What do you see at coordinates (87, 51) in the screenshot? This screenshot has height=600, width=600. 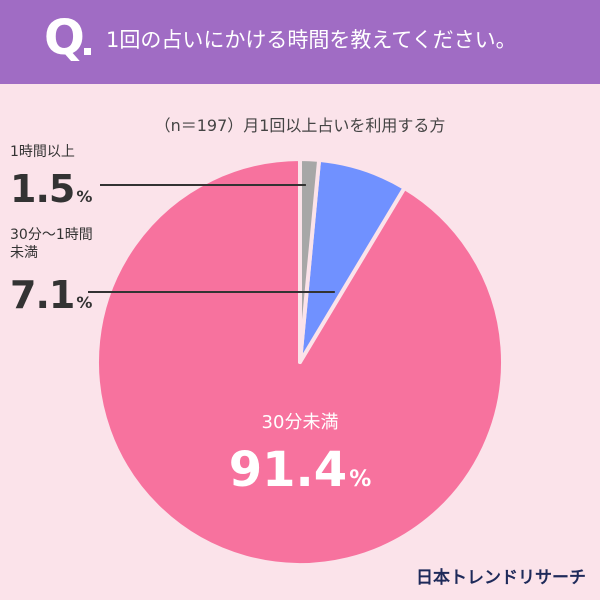 I see `q-dot-icon` at bounding box center [87, 51].